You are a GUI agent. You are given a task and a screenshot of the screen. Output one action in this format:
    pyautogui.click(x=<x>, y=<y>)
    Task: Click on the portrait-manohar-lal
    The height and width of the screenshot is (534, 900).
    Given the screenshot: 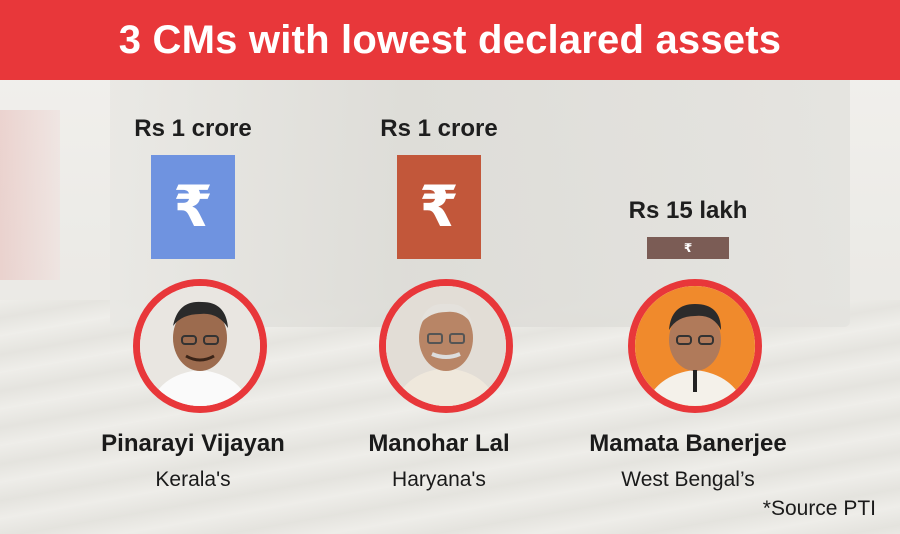 What is the action you would take?
    pyautogui.click(x=446, y=346)
    